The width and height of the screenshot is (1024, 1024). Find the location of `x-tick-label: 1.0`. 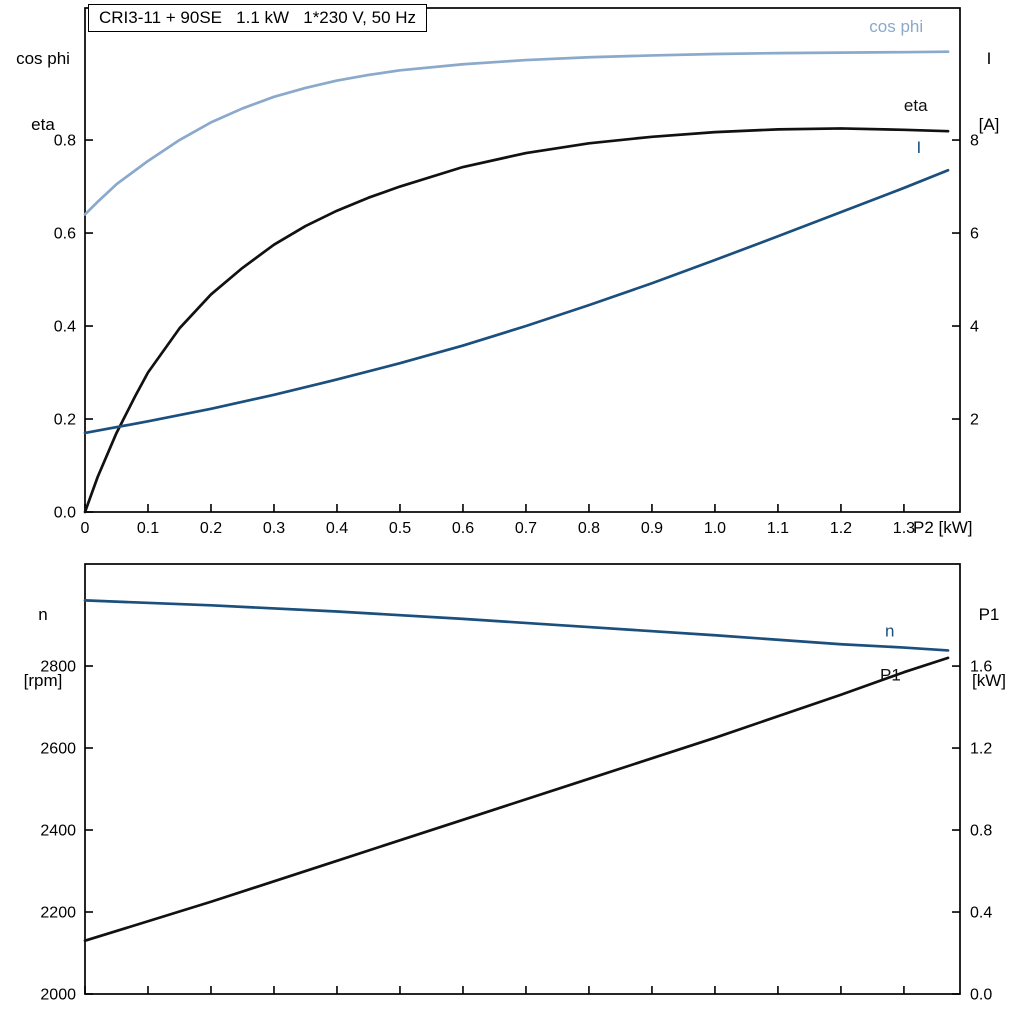

x-tick-label: 1.0 is located at coordinates (715, 528).